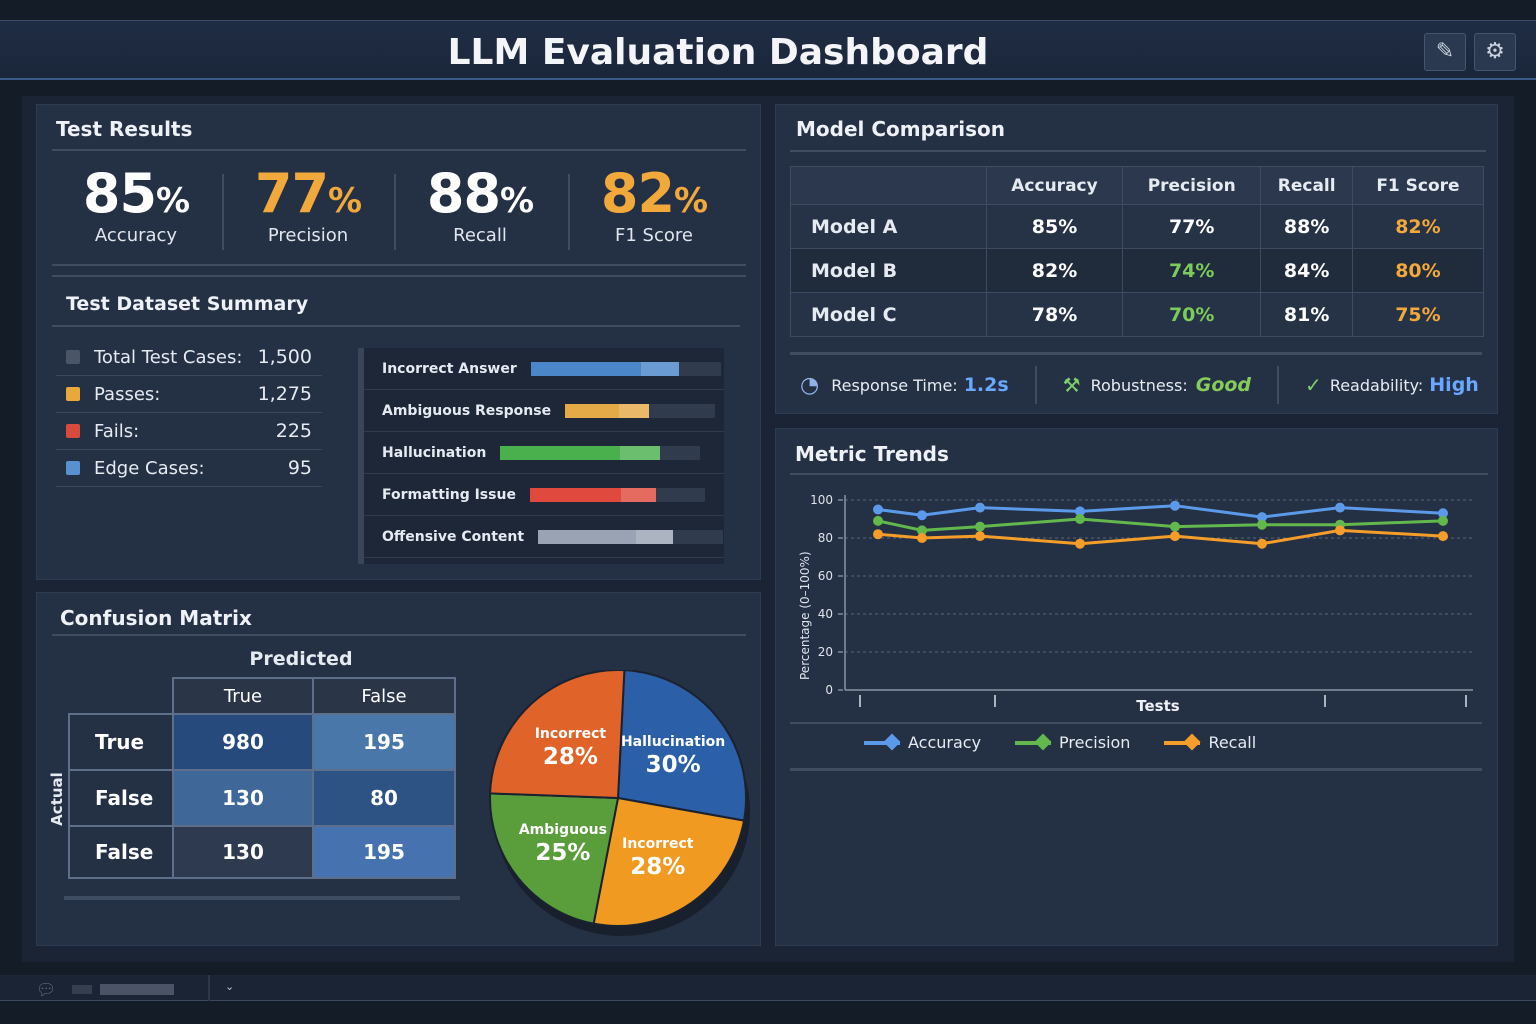 The image size is (1536, 1024). What do you see at coordinates (829, 690) in the screenshot?
I see `y-tick-label: 0` at bounding box center [829, 690].